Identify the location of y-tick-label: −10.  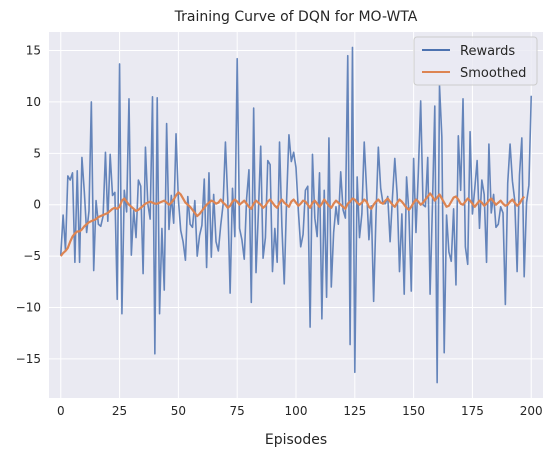
(28, 308).